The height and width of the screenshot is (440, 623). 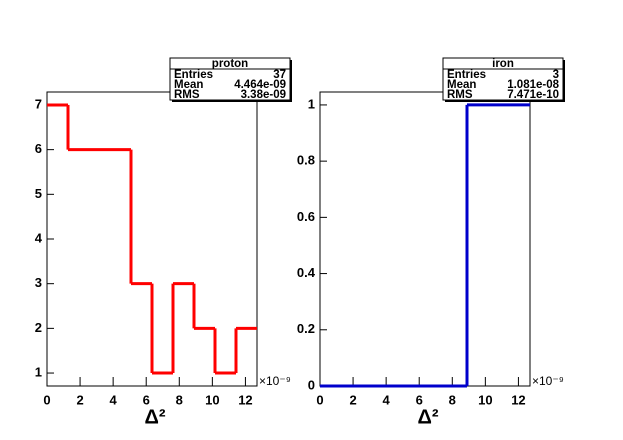 I want to click on stats-title: proton, so click(x=230, y=64).